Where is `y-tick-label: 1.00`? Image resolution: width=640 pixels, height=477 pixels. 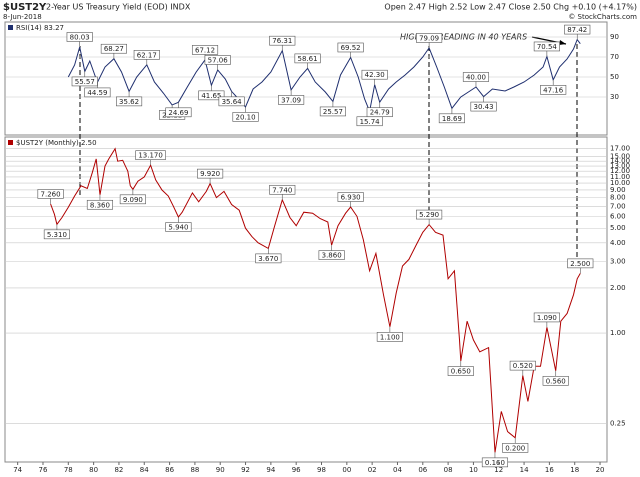
y-tick-label: 1.00 is located at coordinates (618, 333).